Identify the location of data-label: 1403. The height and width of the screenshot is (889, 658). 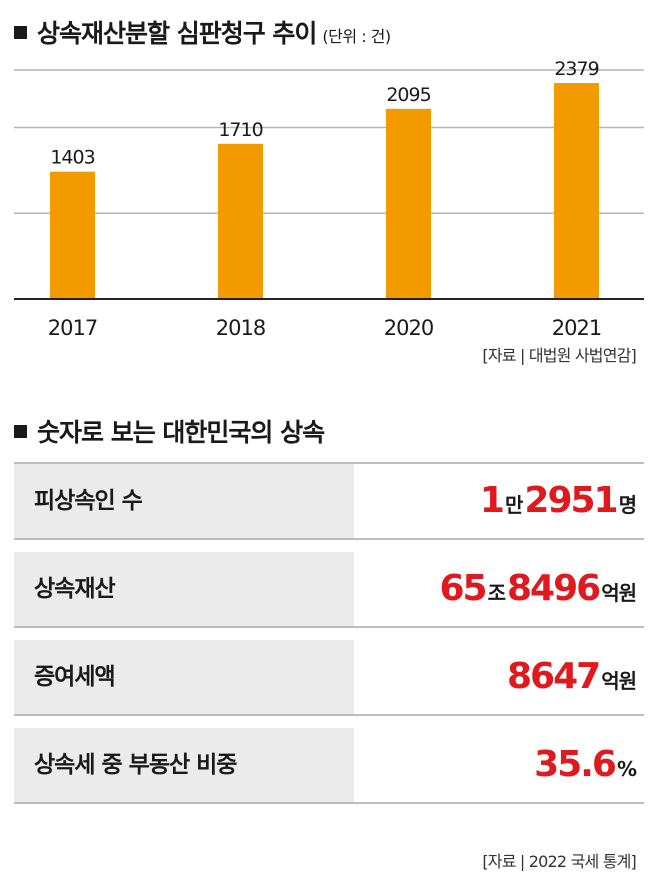
(72, 158).